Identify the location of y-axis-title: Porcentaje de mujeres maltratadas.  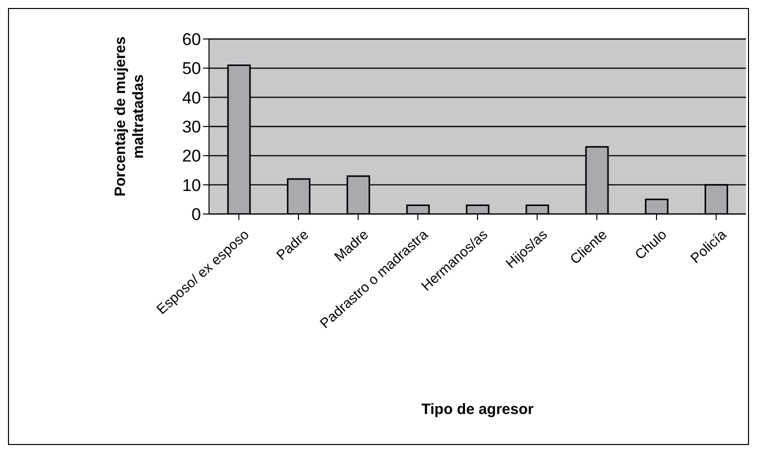
(129, 116).